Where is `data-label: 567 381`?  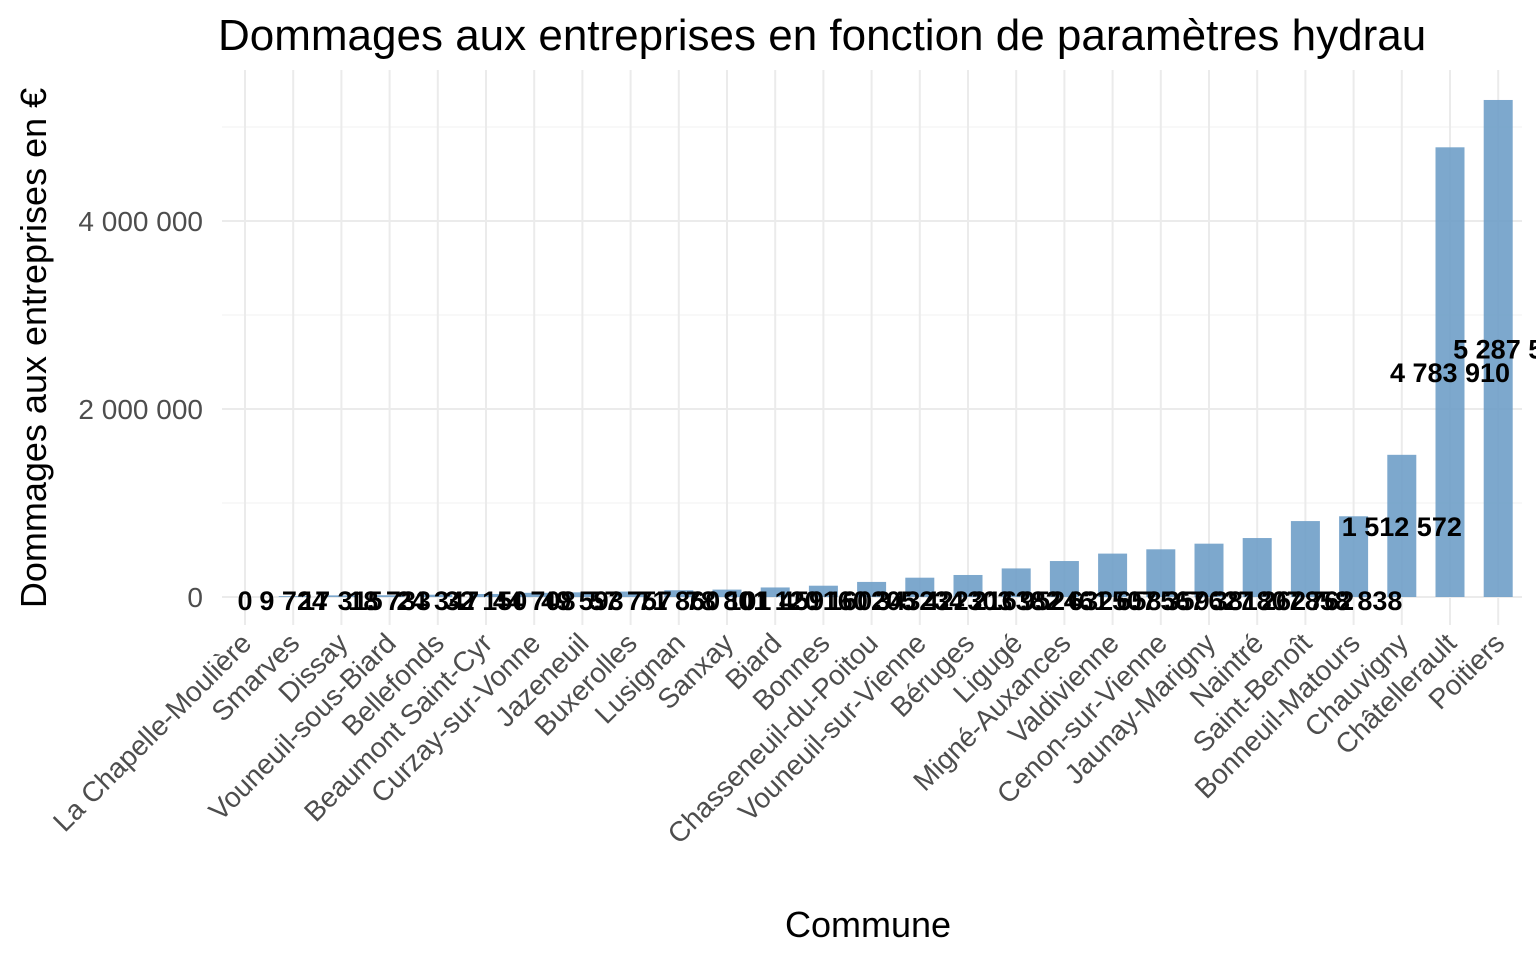
data-label: 567 381 is located at coordinates (1209, 601).